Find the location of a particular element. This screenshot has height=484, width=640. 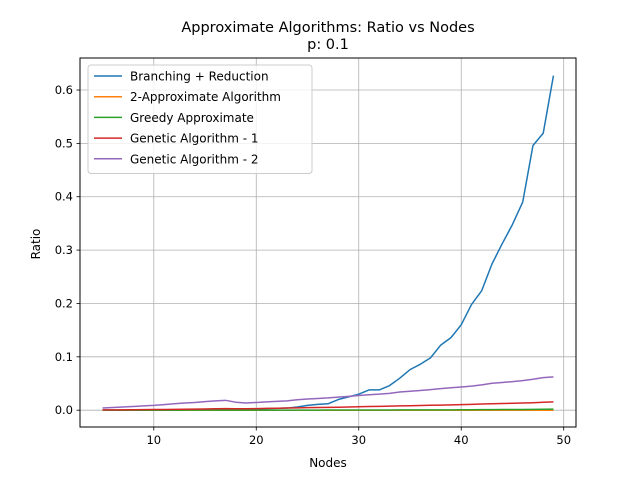

y-tick-label: 0.6 is located at coordinates (64, 90).